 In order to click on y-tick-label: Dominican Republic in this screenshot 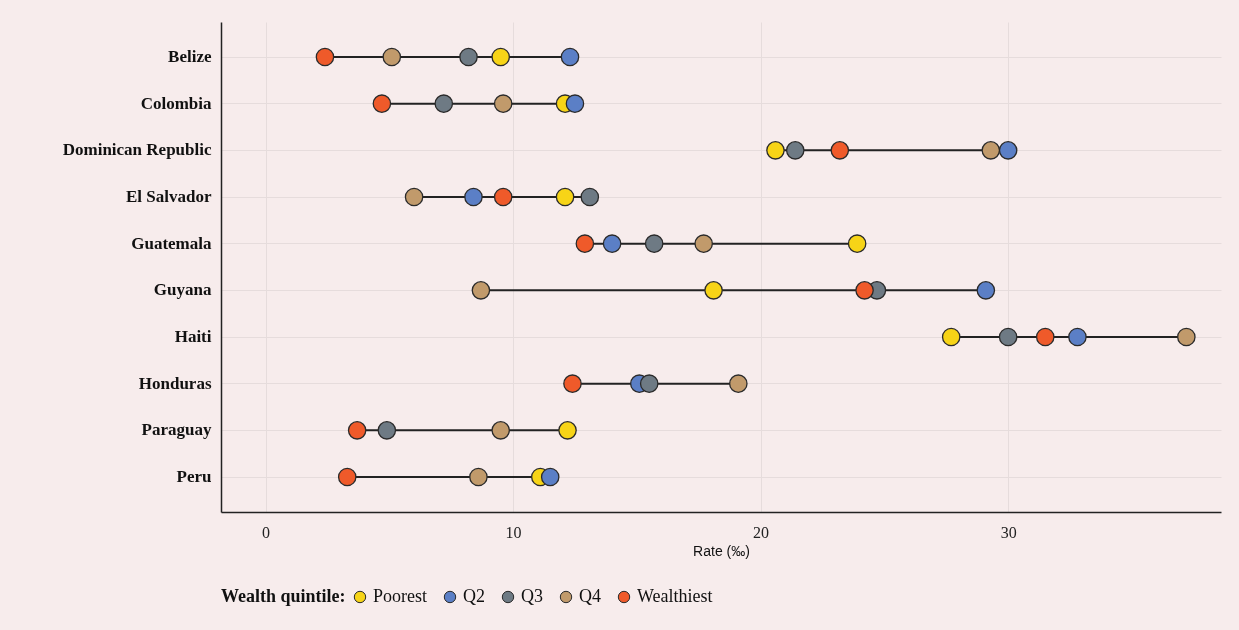, I will do `click(137, 150)`.